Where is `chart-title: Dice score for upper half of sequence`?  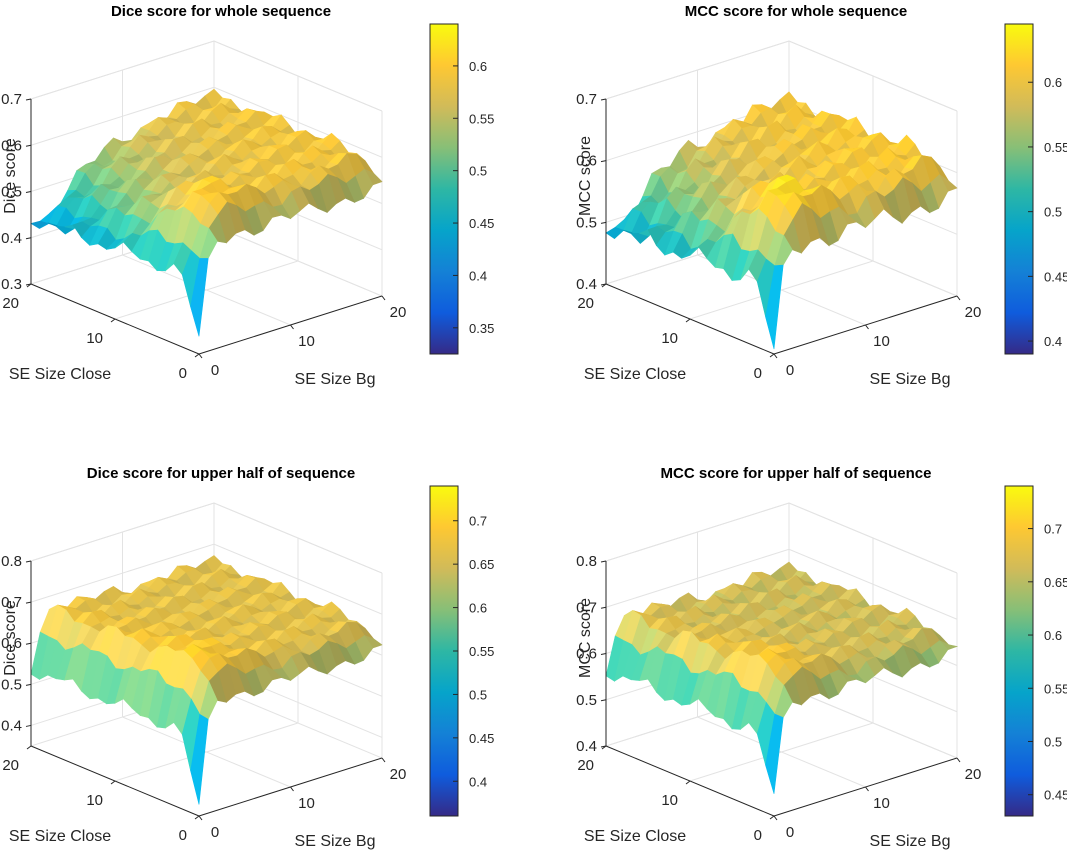 chart-title: Dice score for upper half of sequence is located at coordinates (221, 473).